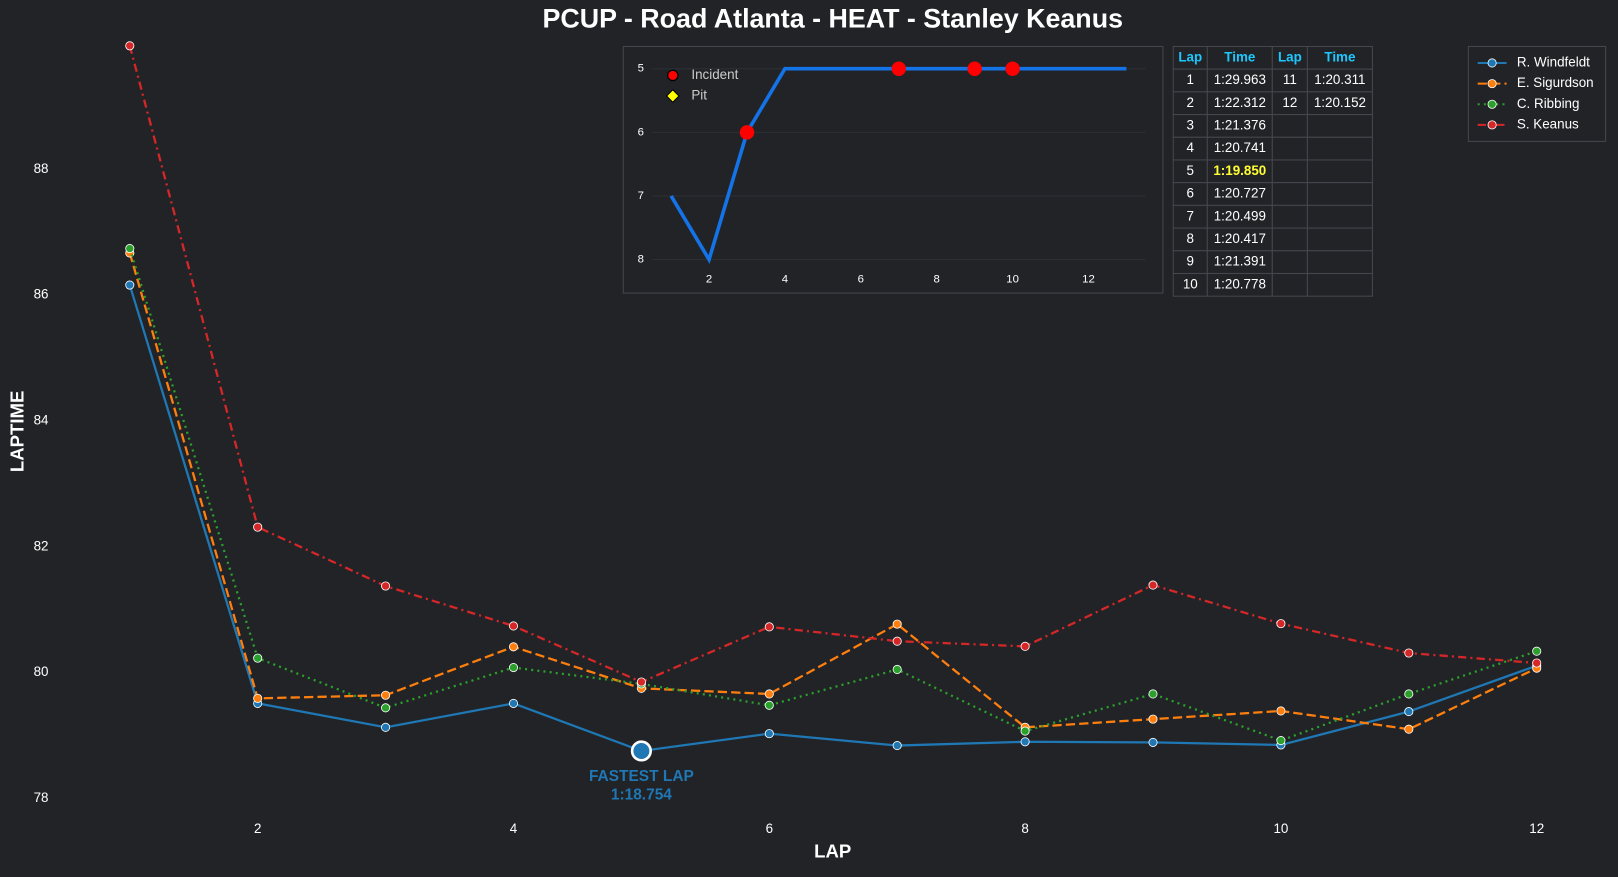 This screenshot has width=1618, height=877. Describe the element at coordinates (1240, 261) in the screenshot. I see `table-text: 1:21.391` at that location.